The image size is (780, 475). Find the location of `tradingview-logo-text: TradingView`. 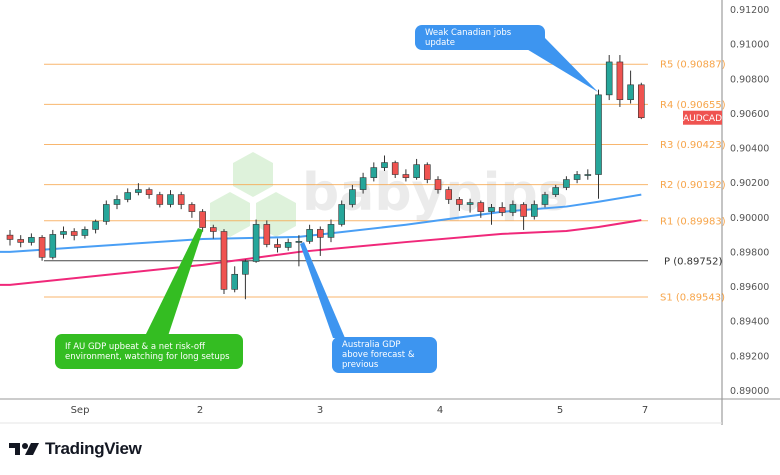

tradingview-logo-text: TradingView is located at coordinates (93, 448).